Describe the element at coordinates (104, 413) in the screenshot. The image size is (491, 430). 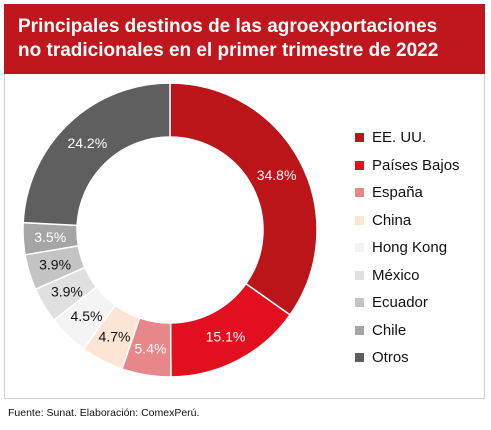
I see `source-note: Fuente: Sunat. Elaboración: ComexPerú.` at that location.